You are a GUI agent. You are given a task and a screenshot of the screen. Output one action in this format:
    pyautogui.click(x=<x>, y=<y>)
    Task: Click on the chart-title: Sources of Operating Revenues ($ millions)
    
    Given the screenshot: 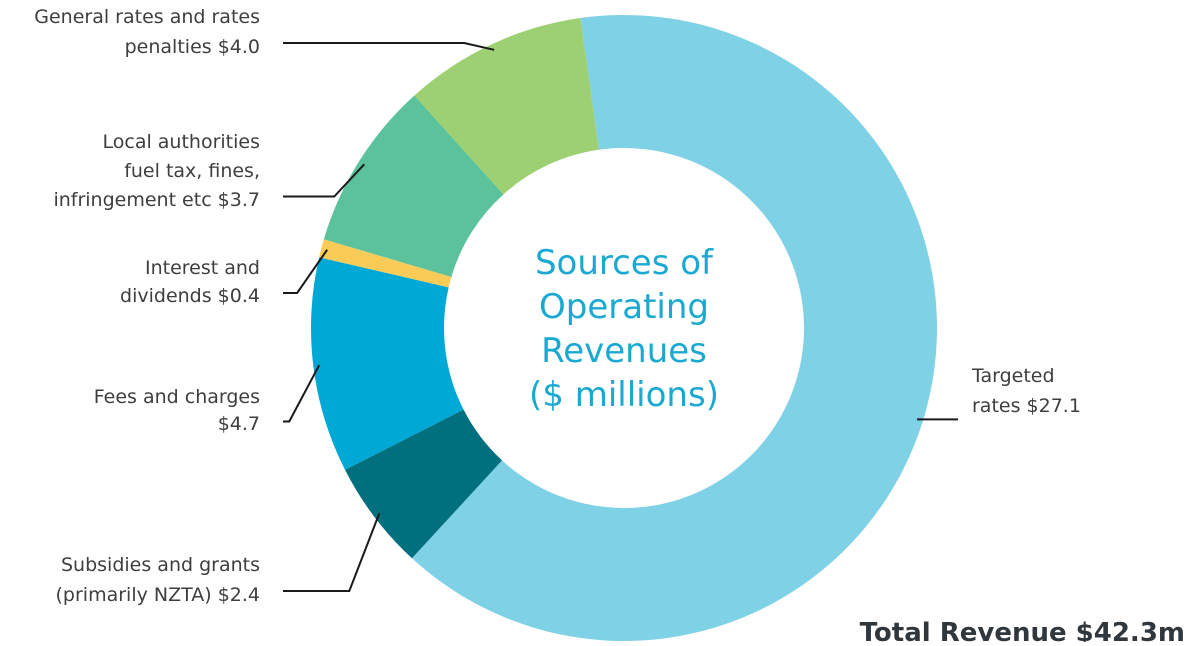 What is the action you would take?
    pyautogui.click(x=624, y=329)
    